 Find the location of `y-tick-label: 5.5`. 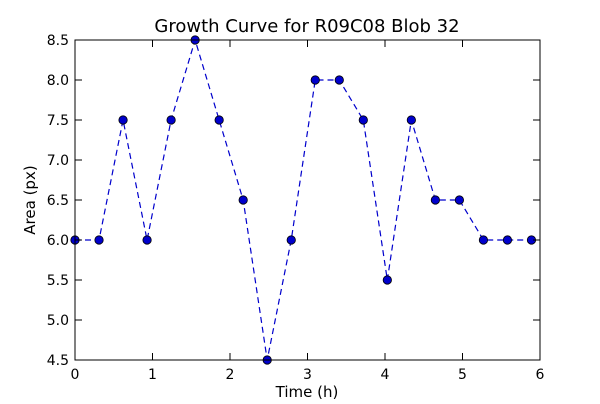

y-tick-label: 5.5 is located at coordinates (58, 281).